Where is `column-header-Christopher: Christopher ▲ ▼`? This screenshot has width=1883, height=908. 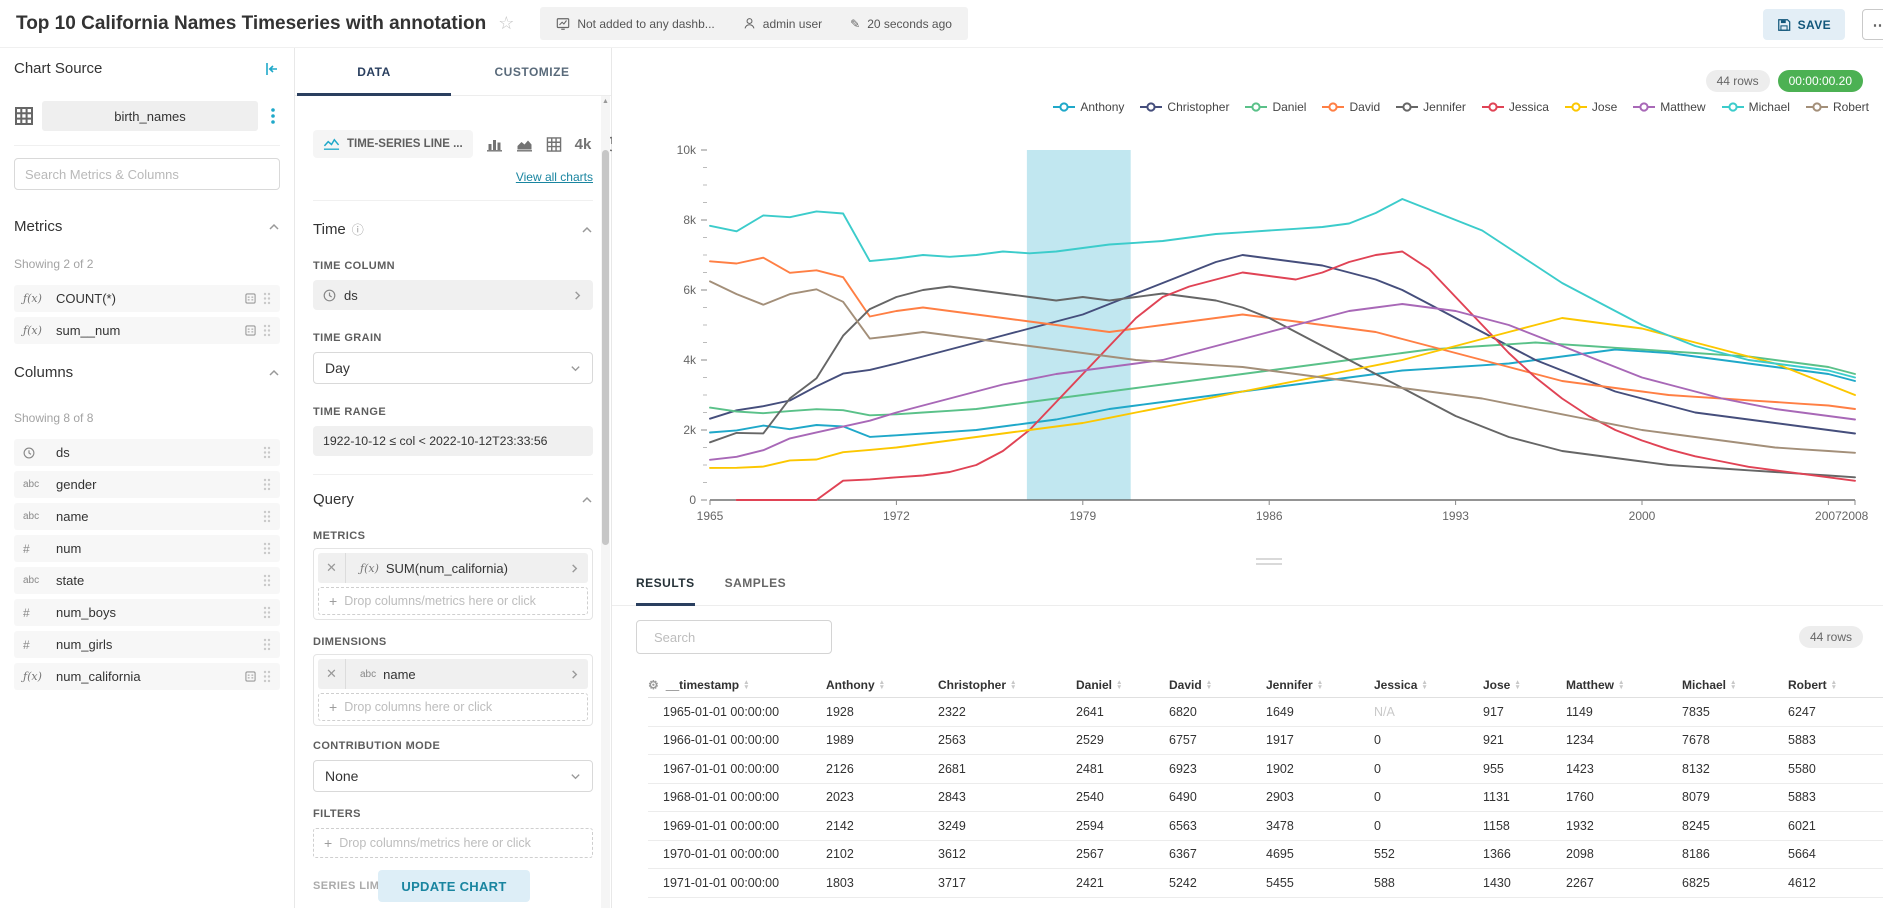 column-header-Christopher: Christopher ▲ ▼ is located at coordinates (977, 684).